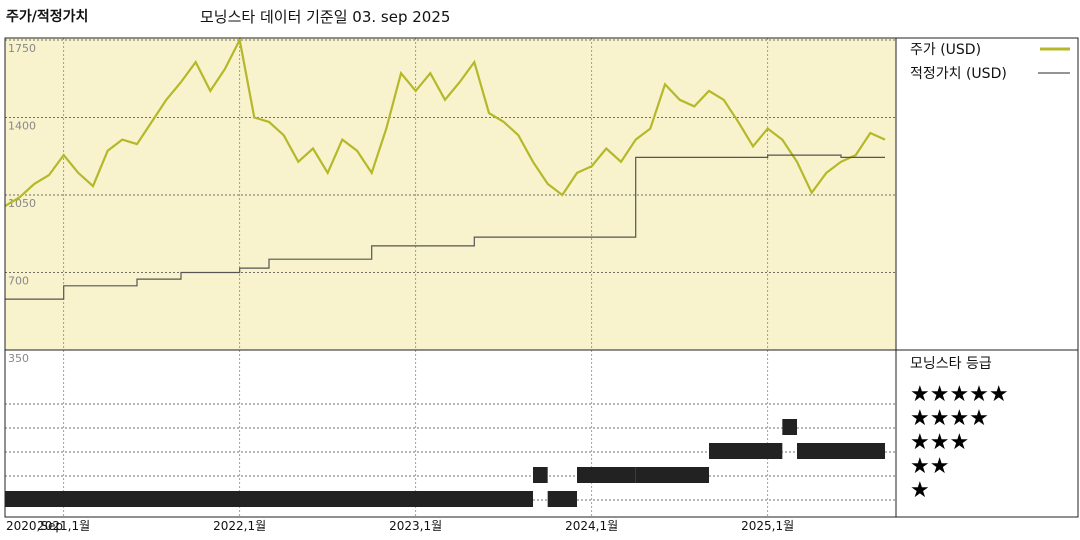 The height and width of the screenshot is (540, 1080). I want to click on y-tick-labels: 1750 1400 1050 700 350, so click(22, 203).